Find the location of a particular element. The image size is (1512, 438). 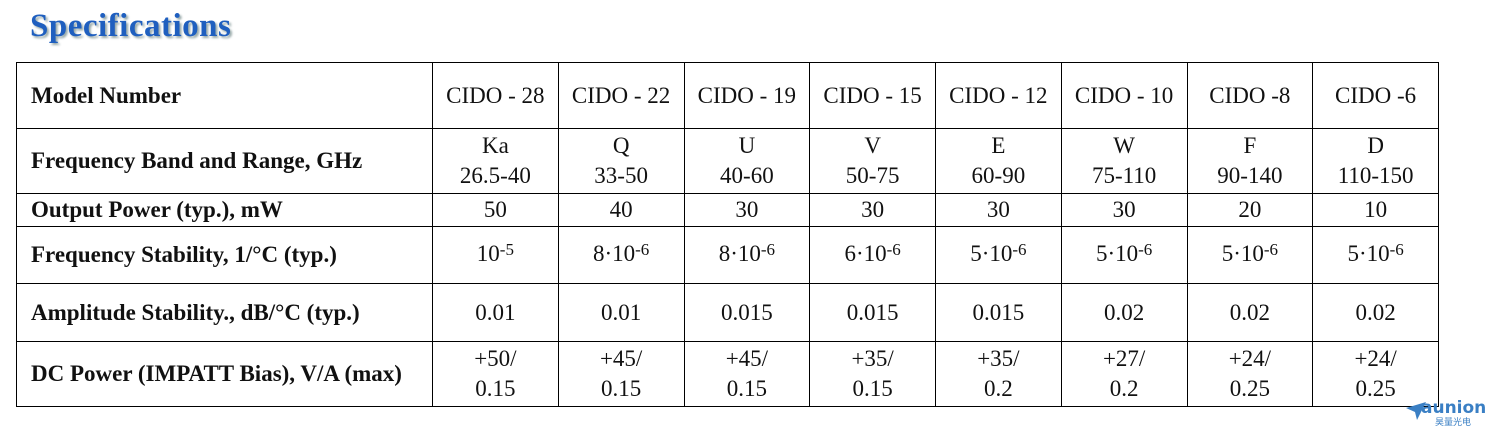

base: 10 is located at coordinates (488, 253).